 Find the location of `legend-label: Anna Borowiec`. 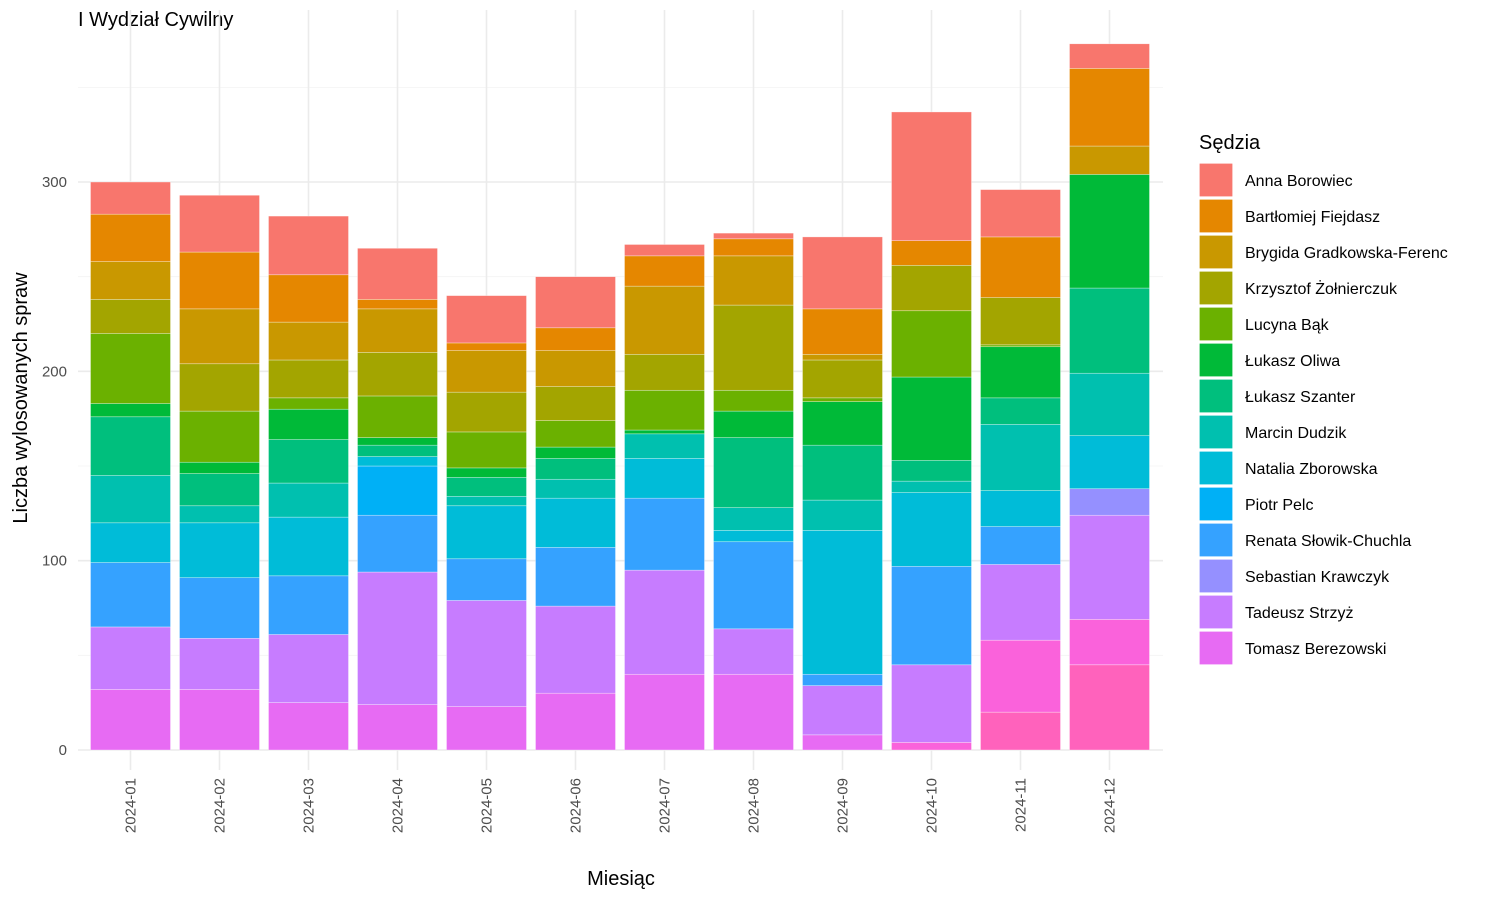

legend-label: Anna Borowiec is located at coordinates (1299, 181).